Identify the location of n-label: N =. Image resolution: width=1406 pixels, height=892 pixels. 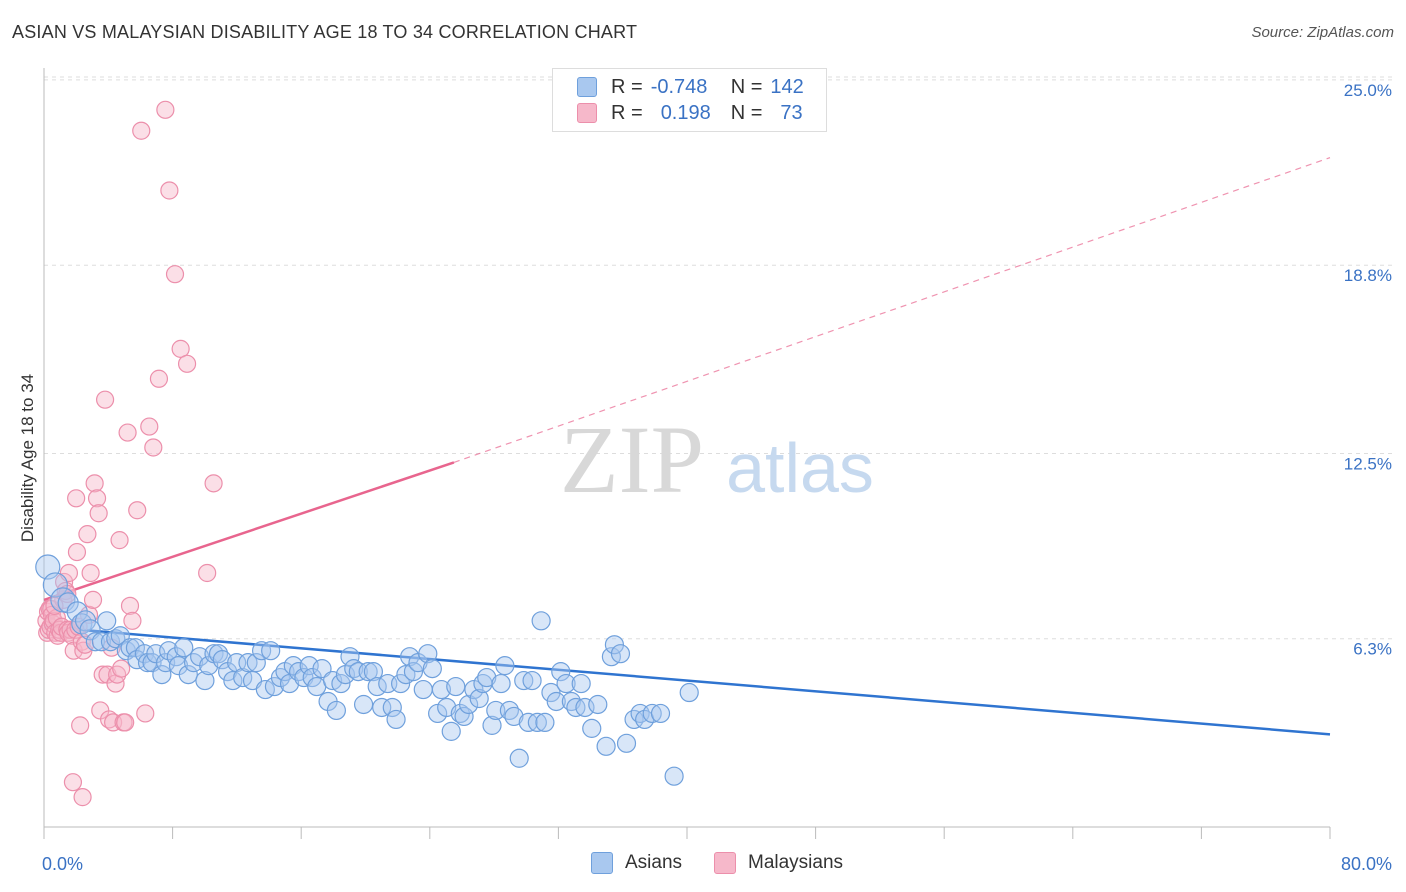
(746, 112).